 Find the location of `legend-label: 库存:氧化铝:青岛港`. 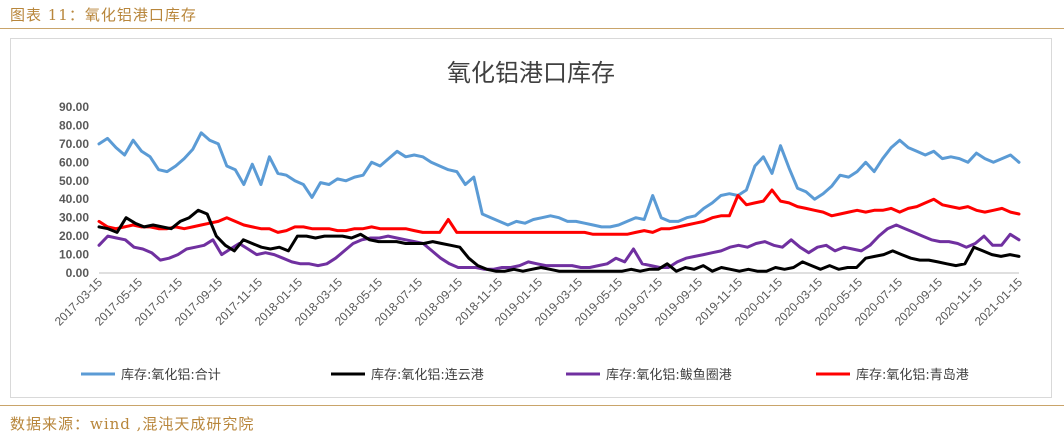

legend-label: 库存:氧化铝:青岛港 is located at coordinates (912, 375).